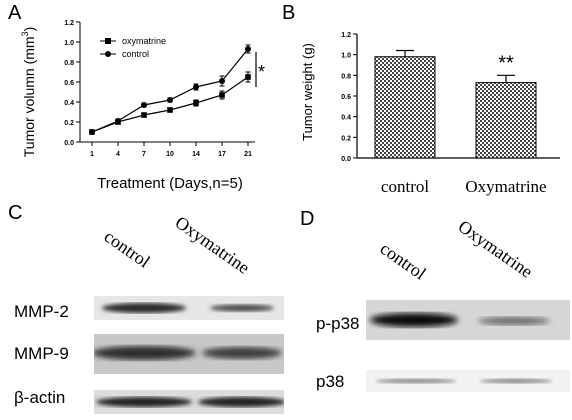 This screenshot has height=420, width=572. What do you see at coordinates (405, 186) in the screenshot?
I see `bar-label-control: control` at bounding box center [405, 186].